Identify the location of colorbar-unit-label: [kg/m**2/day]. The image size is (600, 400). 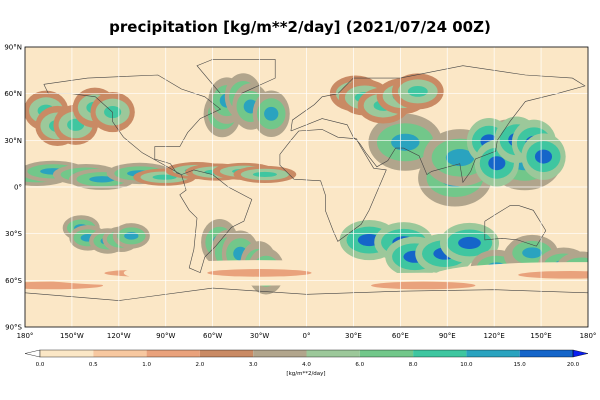
(305, 374).